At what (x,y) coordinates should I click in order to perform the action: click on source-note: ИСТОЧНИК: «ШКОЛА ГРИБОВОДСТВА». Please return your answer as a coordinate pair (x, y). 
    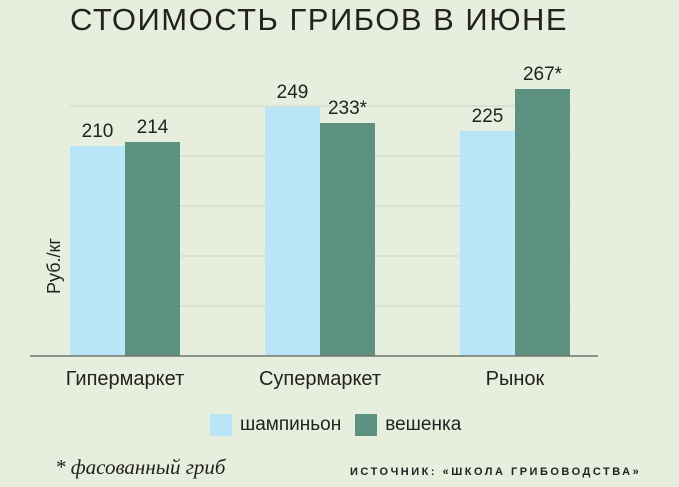
    Looking at the image, I should click on (496, 472).